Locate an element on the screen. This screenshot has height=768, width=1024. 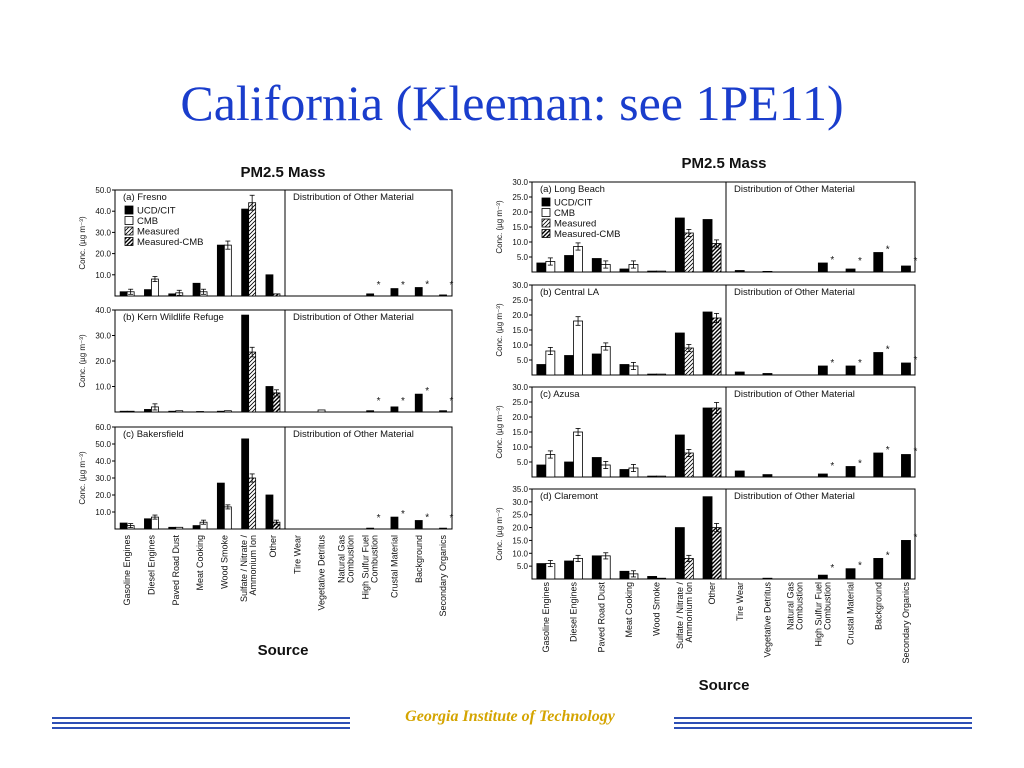
slide-title: California (Kleeman: see 1PE11) is located at coordinates (512, 103).